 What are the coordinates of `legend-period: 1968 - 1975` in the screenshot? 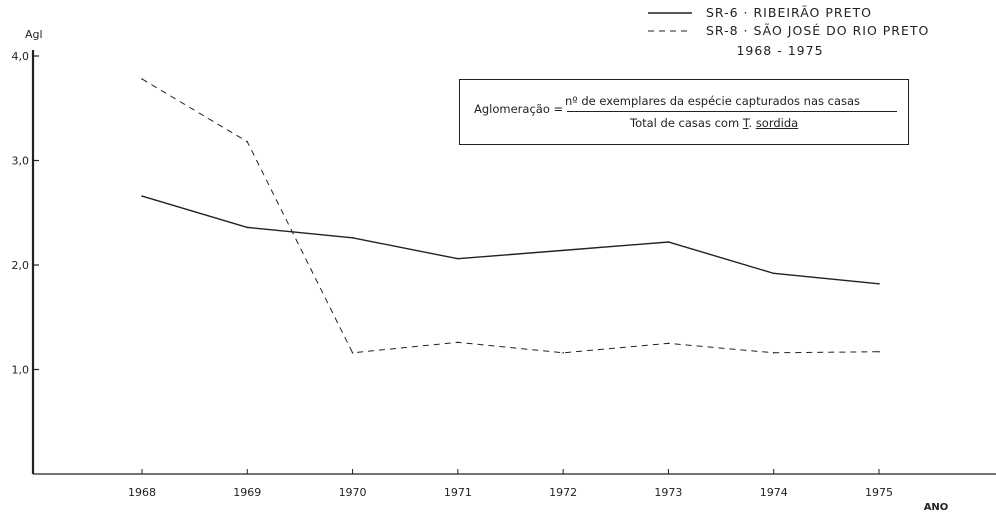 It's located at (779, 50).